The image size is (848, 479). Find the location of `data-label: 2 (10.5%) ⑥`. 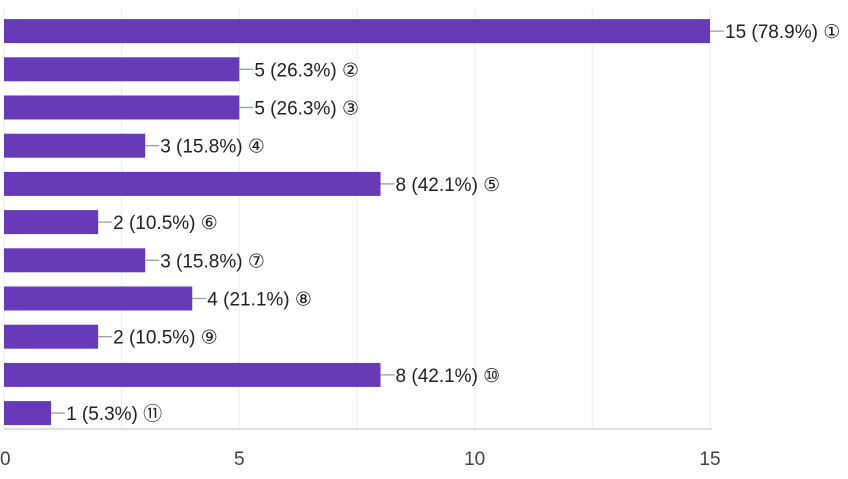

data-label: 2 (10.5%) ⑥ is located at coordinates (165, 223).